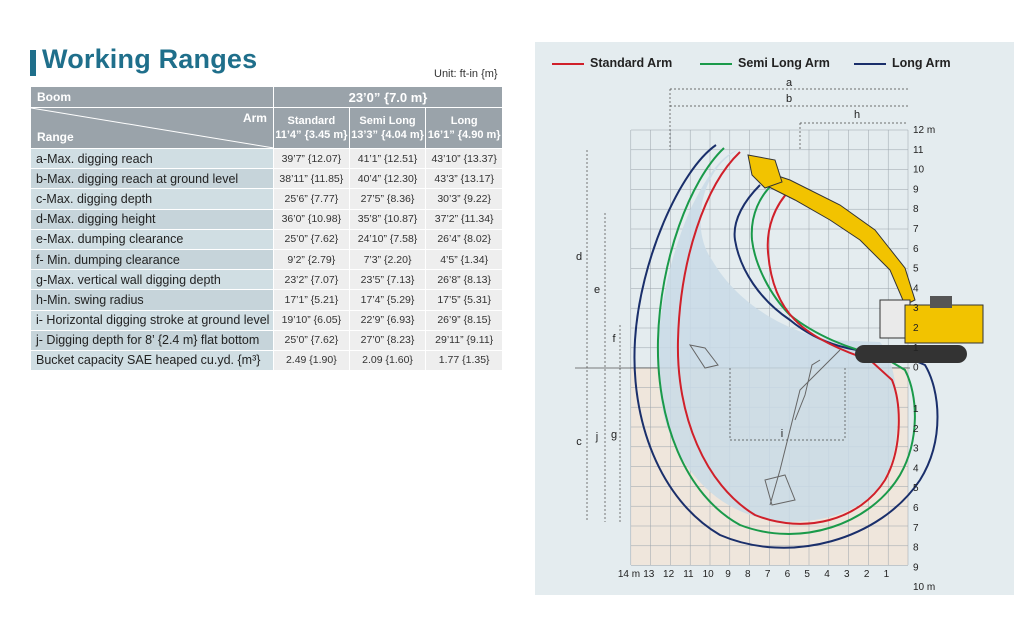  I want to click on legend-semi-long-swatch, so click(716, 63).